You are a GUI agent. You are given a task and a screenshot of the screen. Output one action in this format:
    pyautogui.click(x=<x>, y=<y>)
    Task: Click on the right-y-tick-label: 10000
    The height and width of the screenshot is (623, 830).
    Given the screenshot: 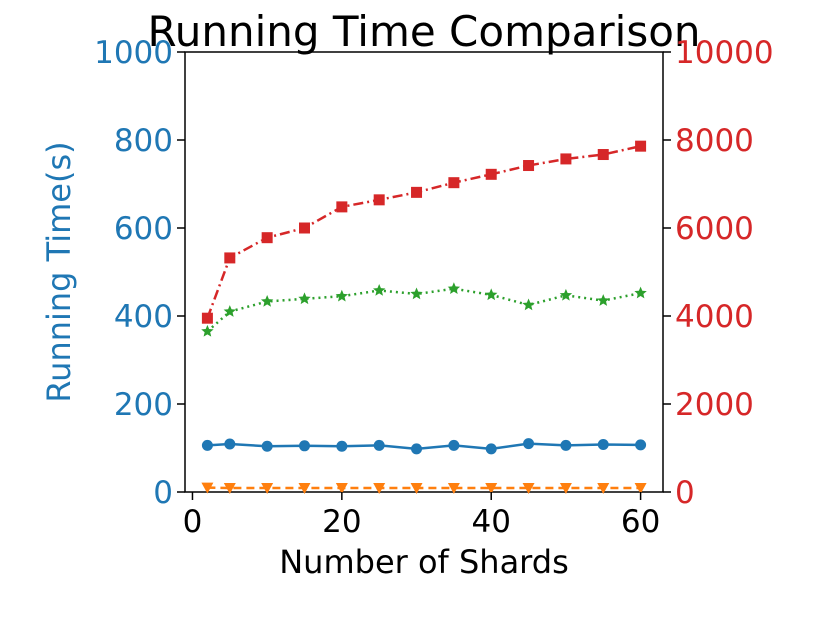 What is the action you would take?
    pyautogui.click(x=724, y=53)
    